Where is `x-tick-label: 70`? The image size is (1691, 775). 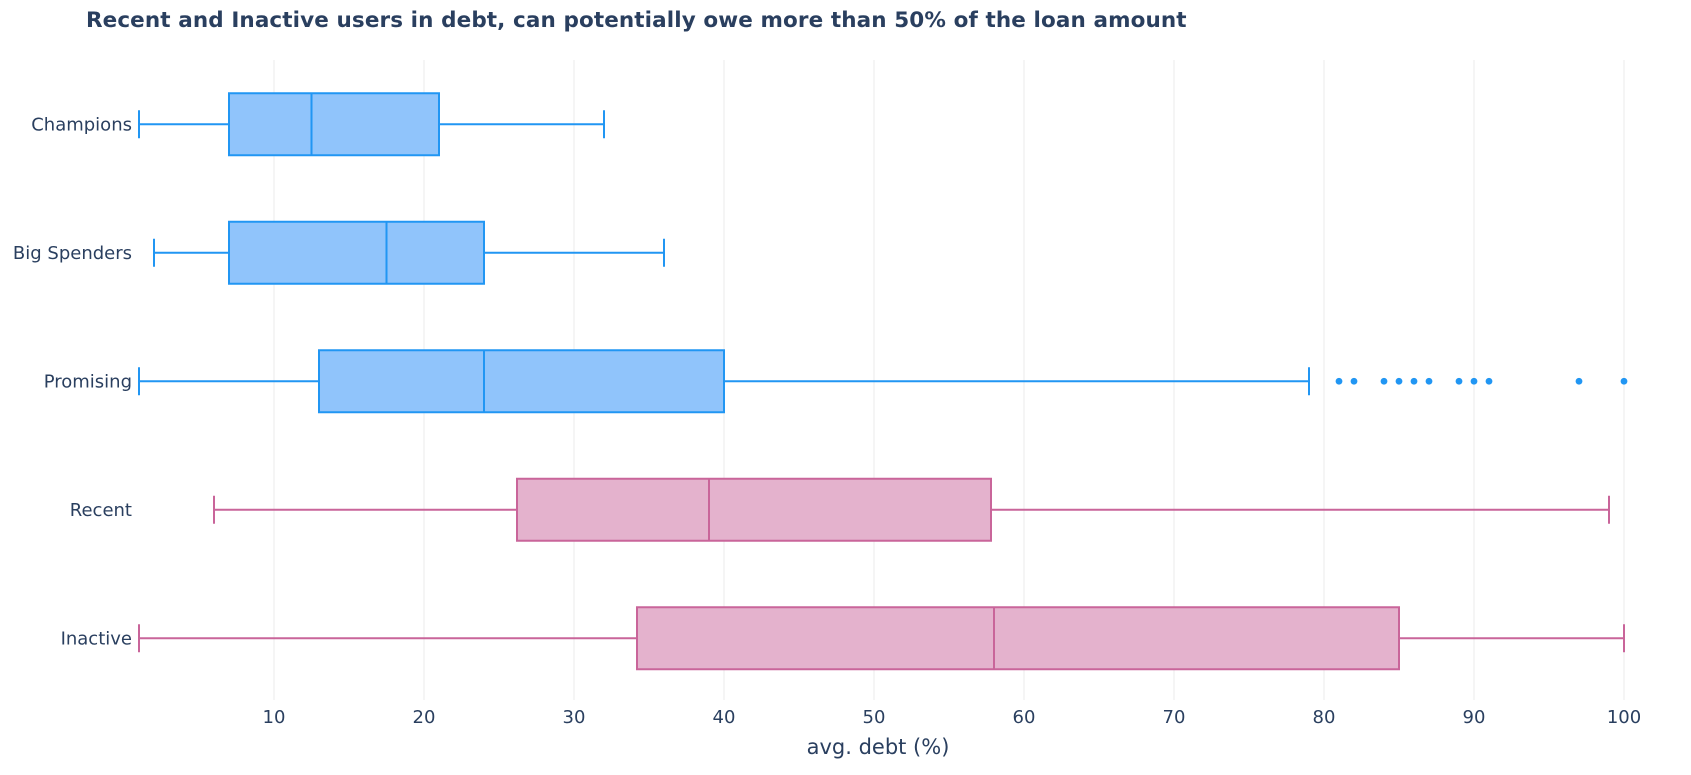 x-tick-label: 70 is located at coordinates (1174, 717).